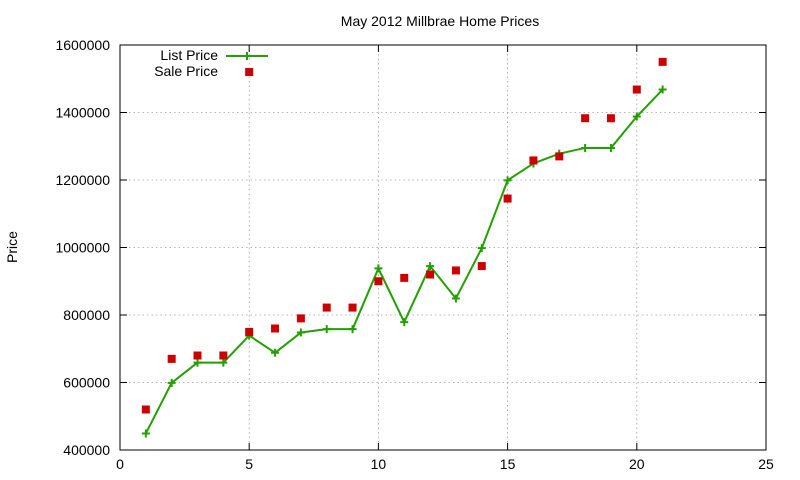 The height and width of the screenshot is (480, 800). I want to click on chart-title: May 2012 Millbrae Home Prices, so click(440, 21).